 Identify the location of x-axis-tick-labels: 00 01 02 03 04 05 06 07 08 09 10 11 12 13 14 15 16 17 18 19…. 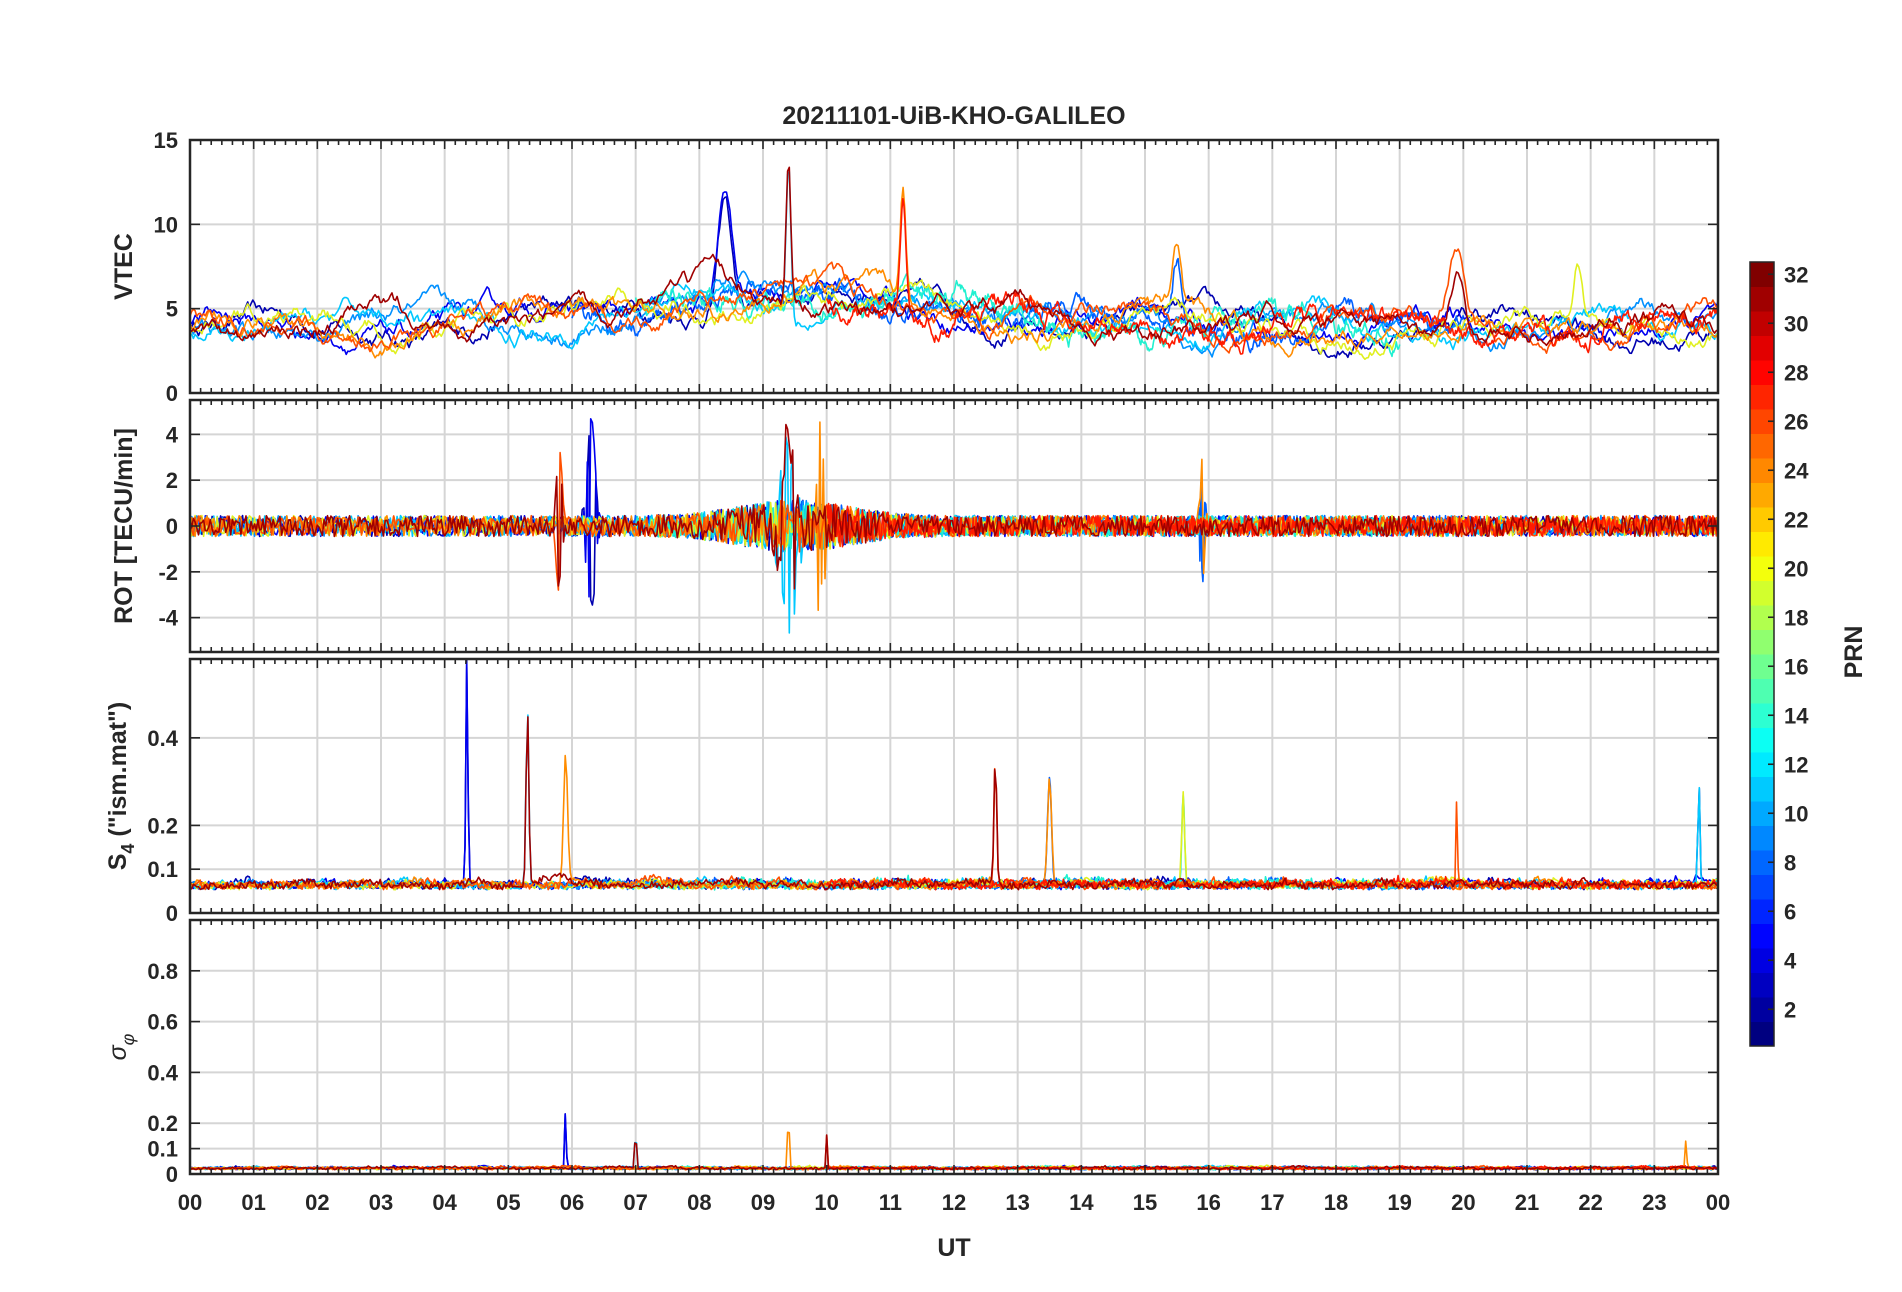
(954, 1202).